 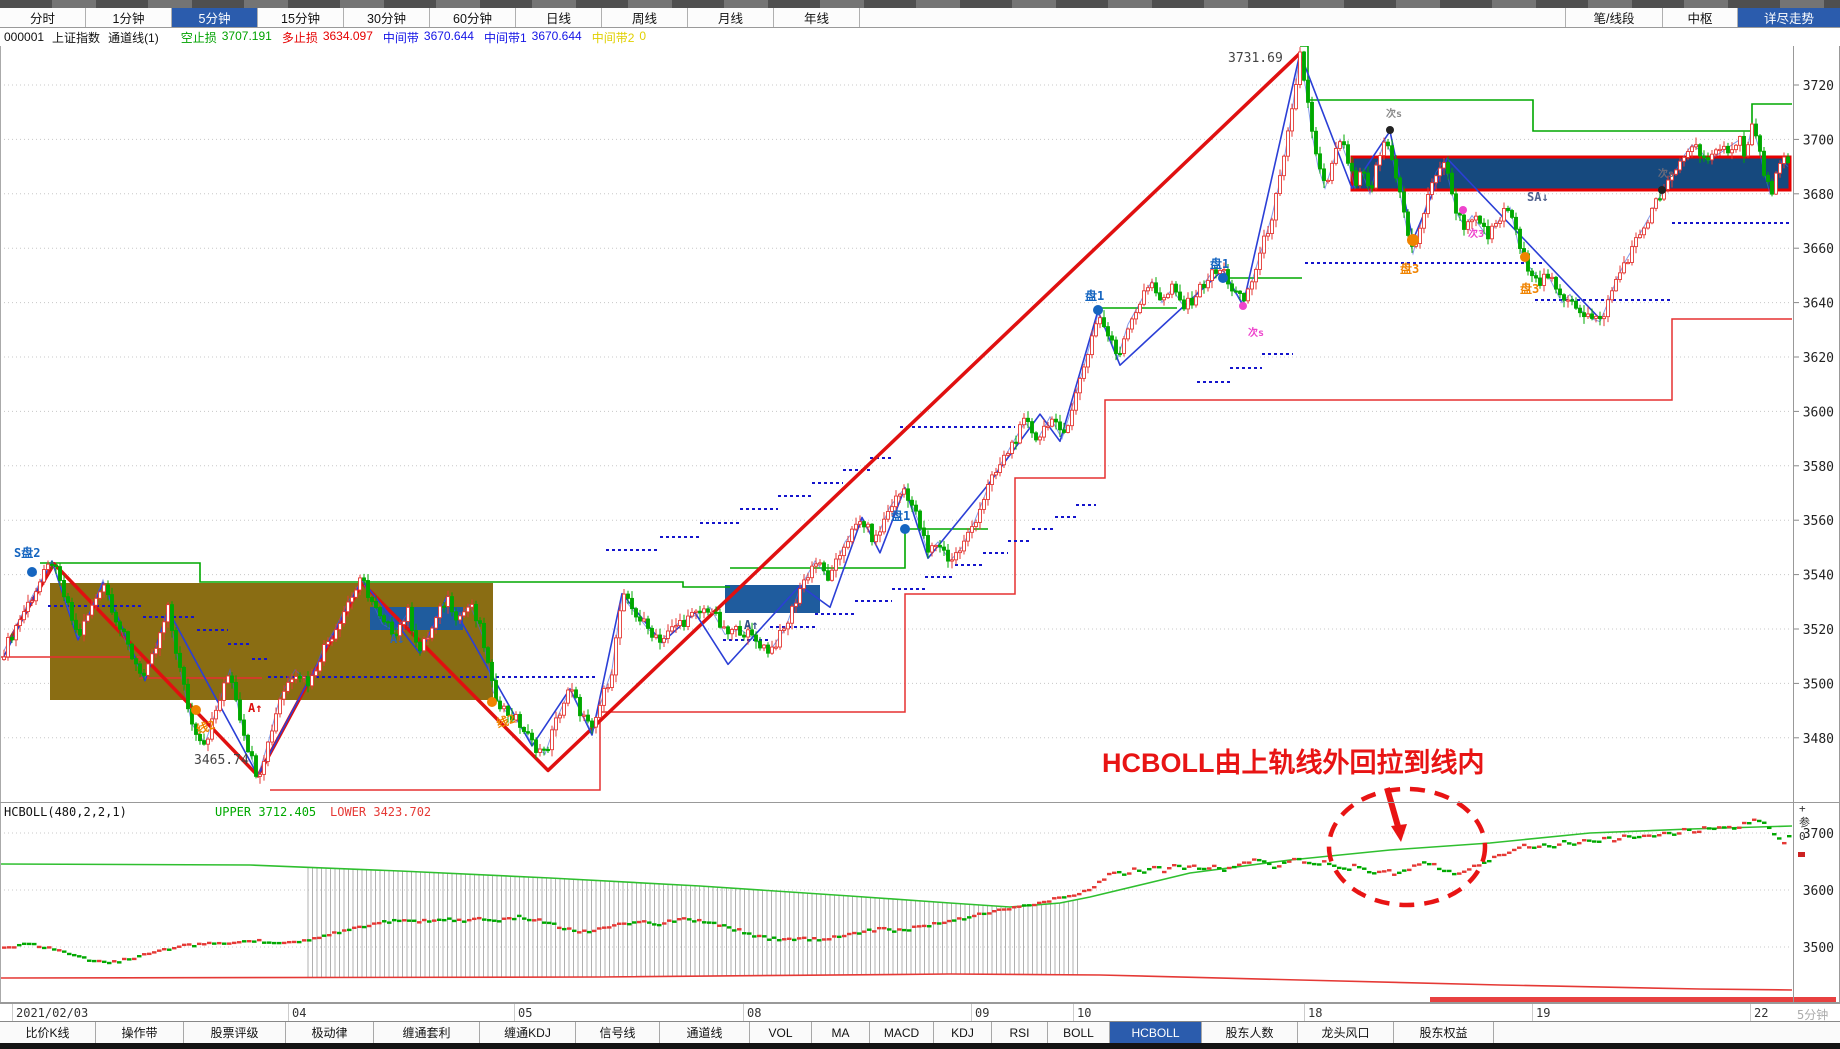 What do you see at coordinates (1538, 197) in the screenshot?
I see `svg-text: SA↓` at bounding box center [1538, 197].